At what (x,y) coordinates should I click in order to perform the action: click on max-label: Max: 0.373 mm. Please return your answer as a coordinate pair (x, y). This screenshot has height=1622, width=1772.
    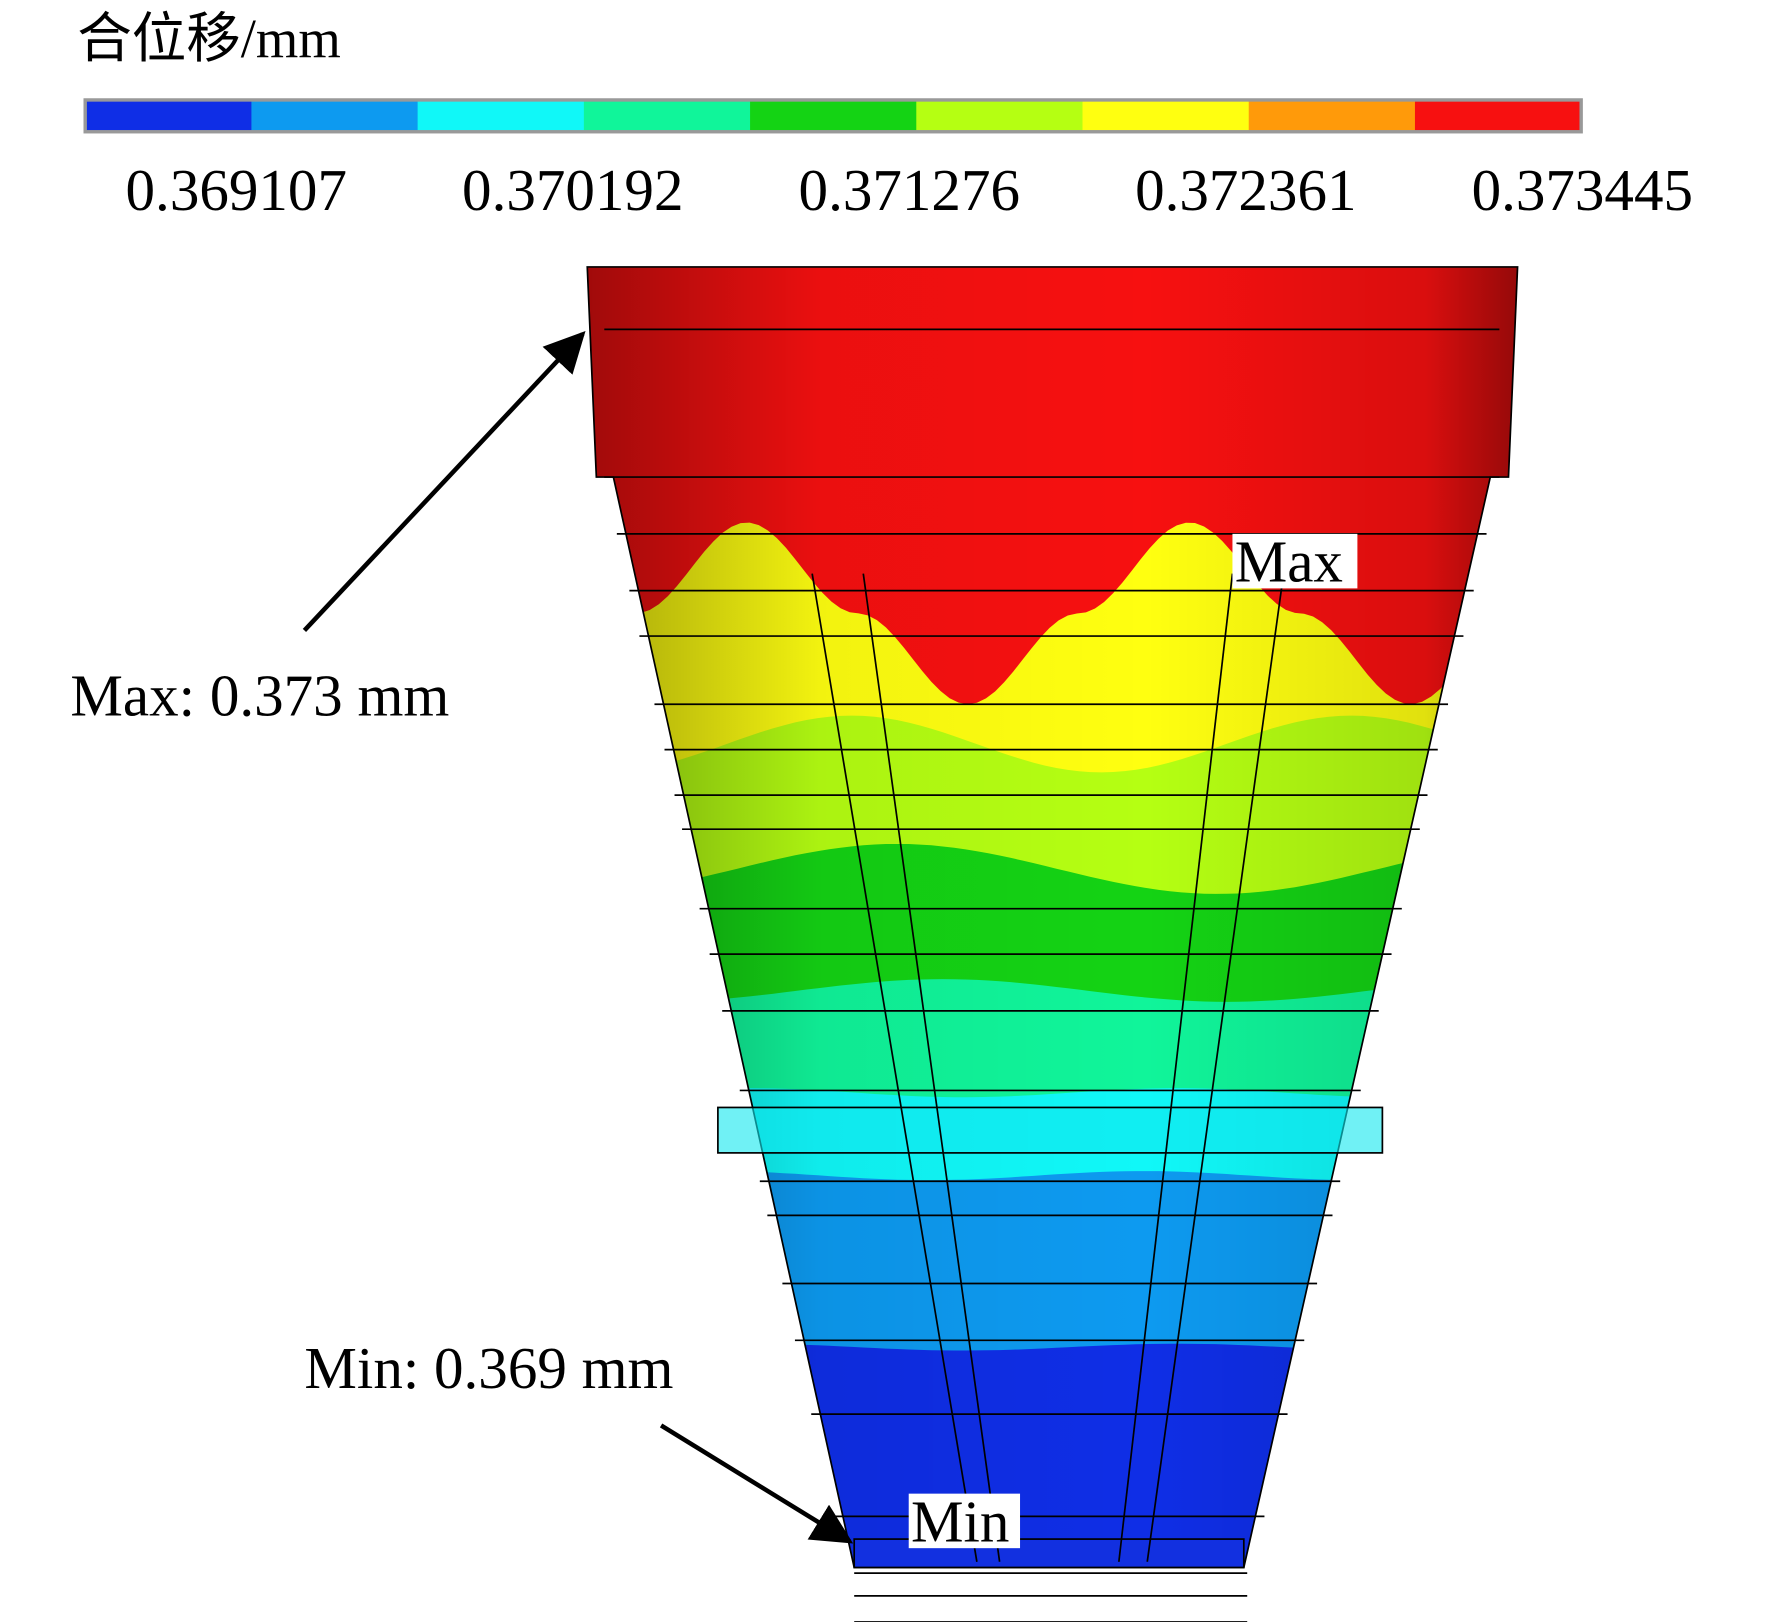
    Looking at the image, I should click on (259, 696).